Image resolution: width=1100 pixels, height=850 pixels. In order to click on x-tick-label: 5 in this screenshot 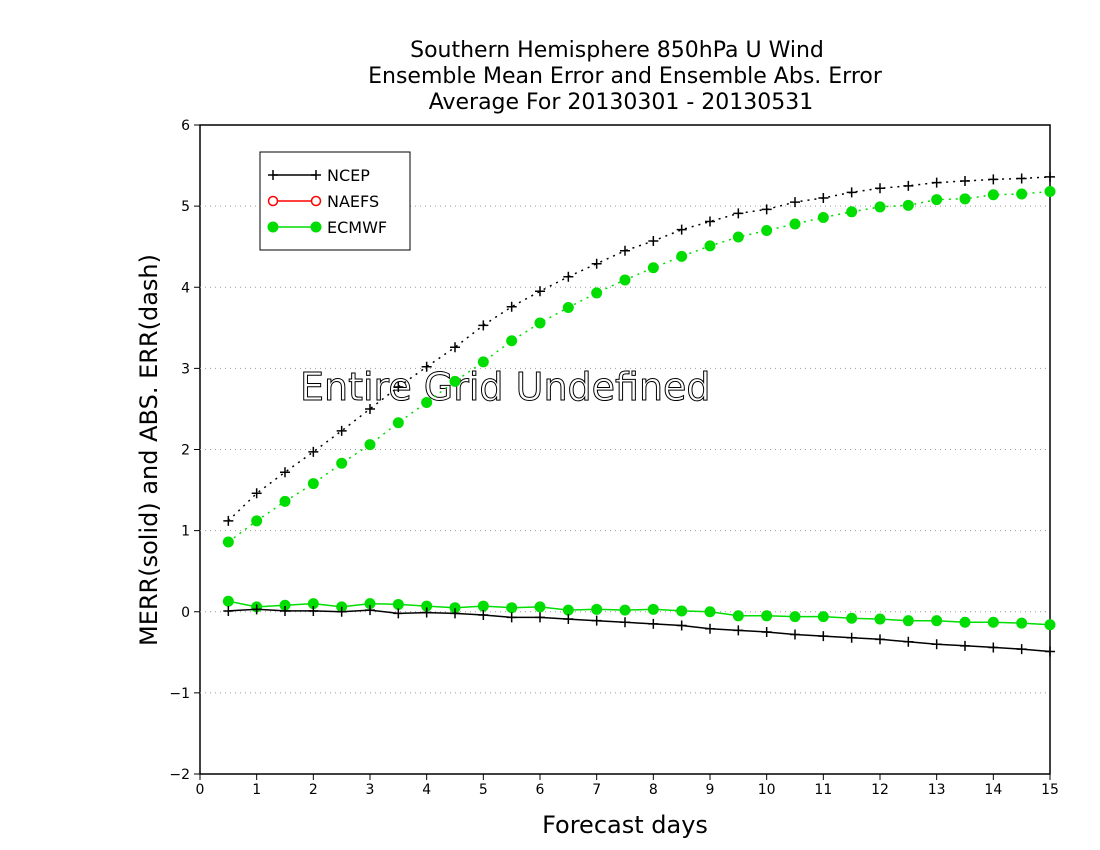, I will do `click(483, 790)`.